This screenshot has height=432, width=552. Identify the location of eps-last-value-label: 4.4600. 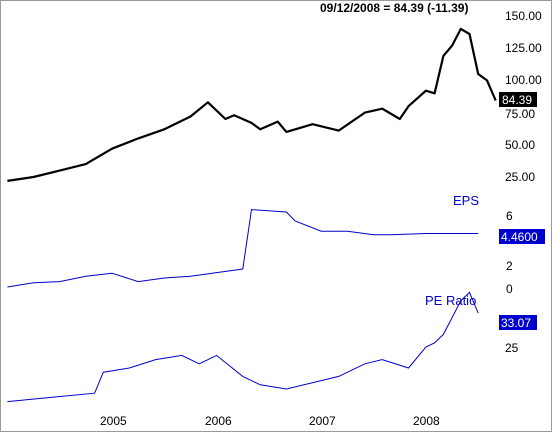
(519, 237).